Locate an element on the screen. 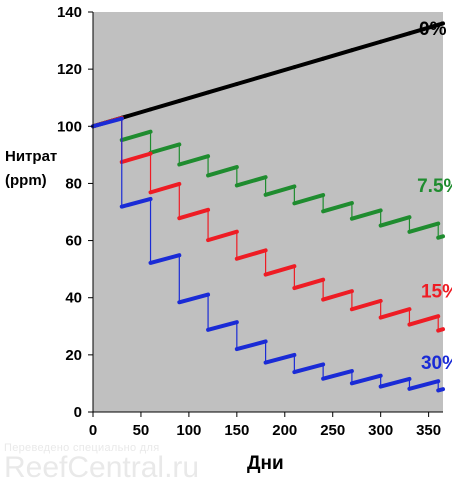 The image size is (452, 484). series-label-layer: 0% 7.5% 15% 30% is located at coordinates (434, 196).